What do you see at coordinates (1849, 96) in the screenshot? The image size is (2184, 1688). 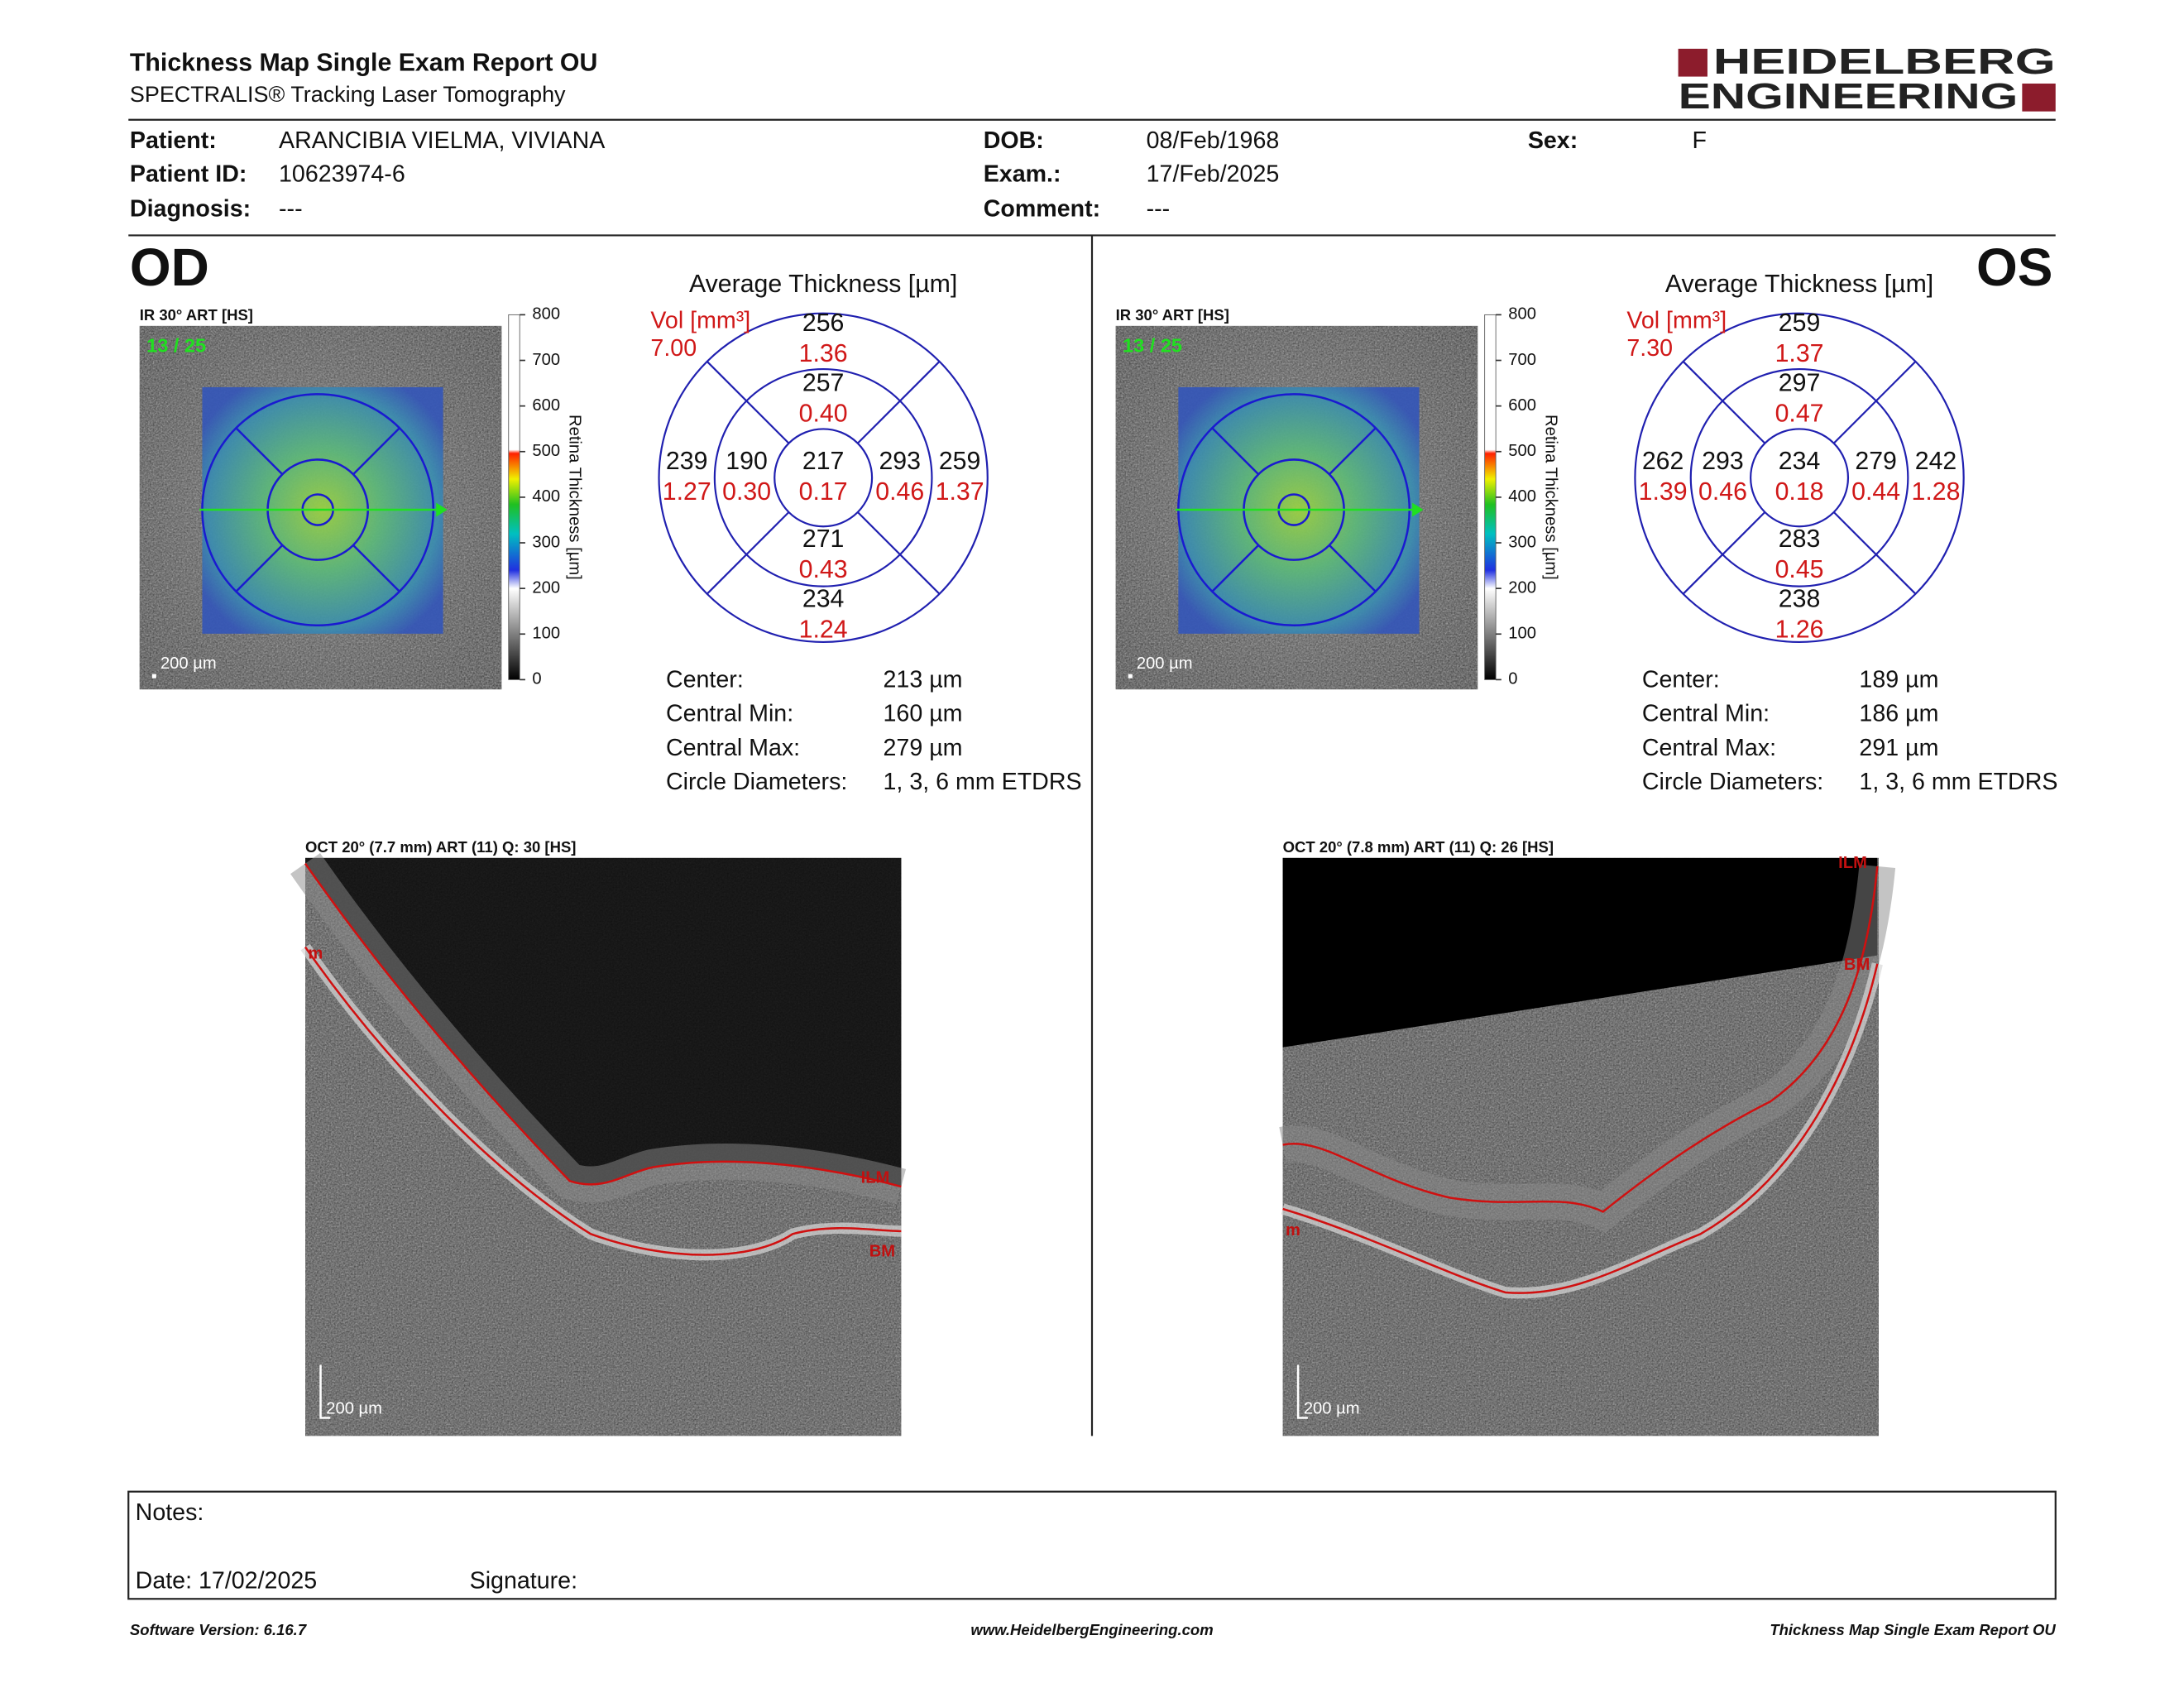 I see `logo-text: ENGINEERING` at bounding box center [1849, 96].